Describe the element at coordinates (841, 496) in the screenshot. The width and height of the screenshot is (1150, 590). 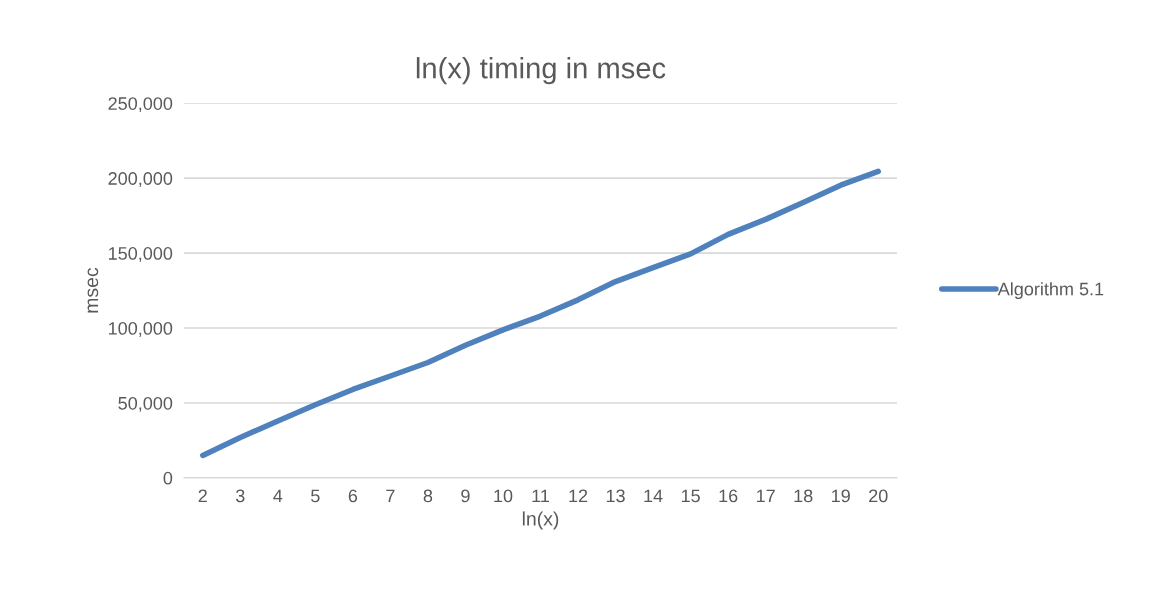
I see `x-tick-label: 19` at that location.